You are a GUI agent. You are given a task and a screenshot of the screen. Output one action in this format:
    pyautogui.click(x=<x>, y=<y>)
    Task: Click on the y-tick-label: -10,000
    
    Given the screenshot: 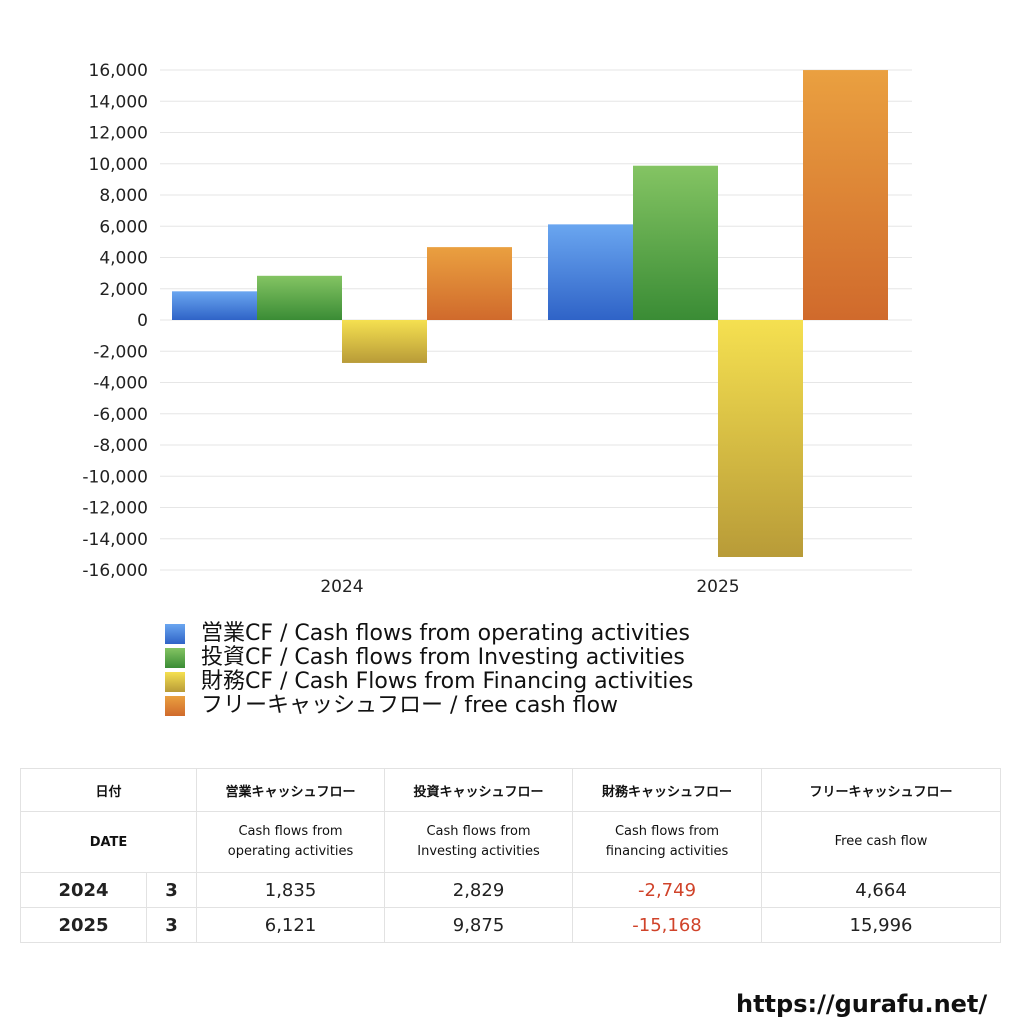 What is the action you would take?
    pyautogui.click(x=115, y=477)
    